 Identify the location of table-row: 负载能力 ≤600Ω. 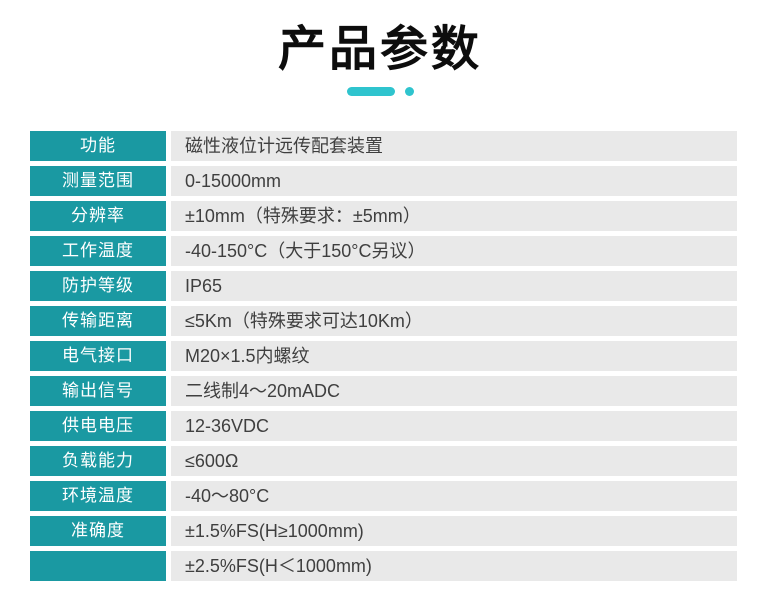
(383, 461).